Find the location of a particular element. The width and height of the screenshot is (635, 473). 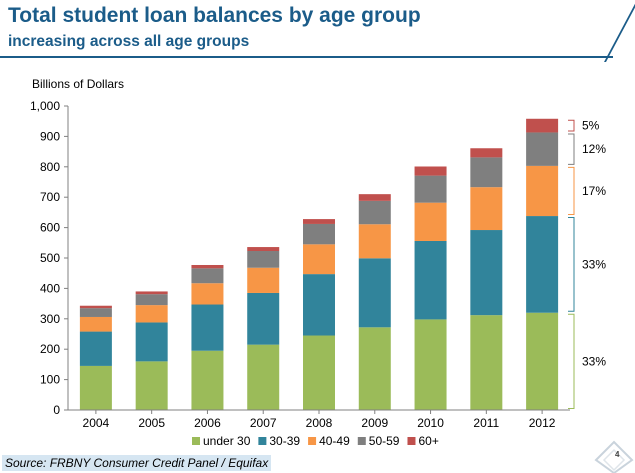

x-axis: 2004 2005 2006 2007 2008 2009 2010 2011 2012 is located at coordinates (319, 419).